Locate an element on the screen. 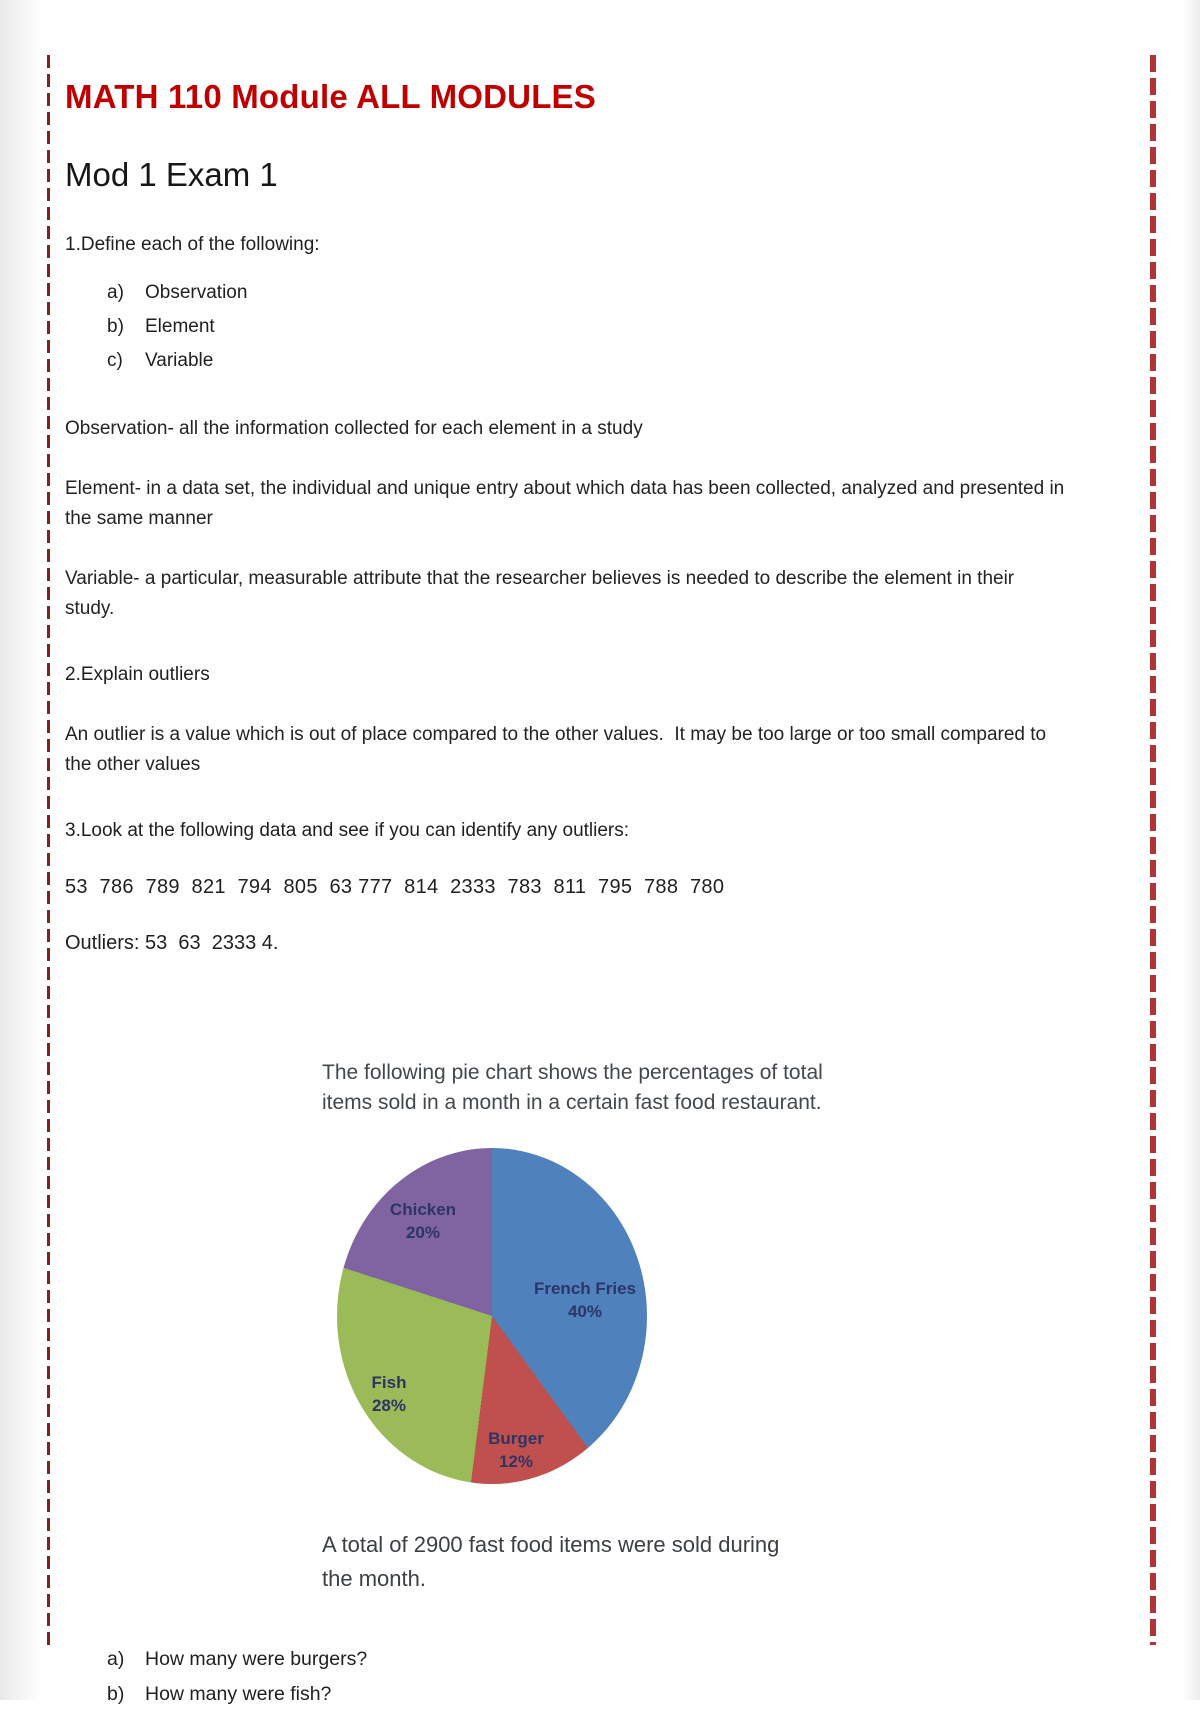 Image resolution: width=1200 pixels, height=1712 pixels. sub-question: a) How many were burgers? is located at coordinates (591, 1659).